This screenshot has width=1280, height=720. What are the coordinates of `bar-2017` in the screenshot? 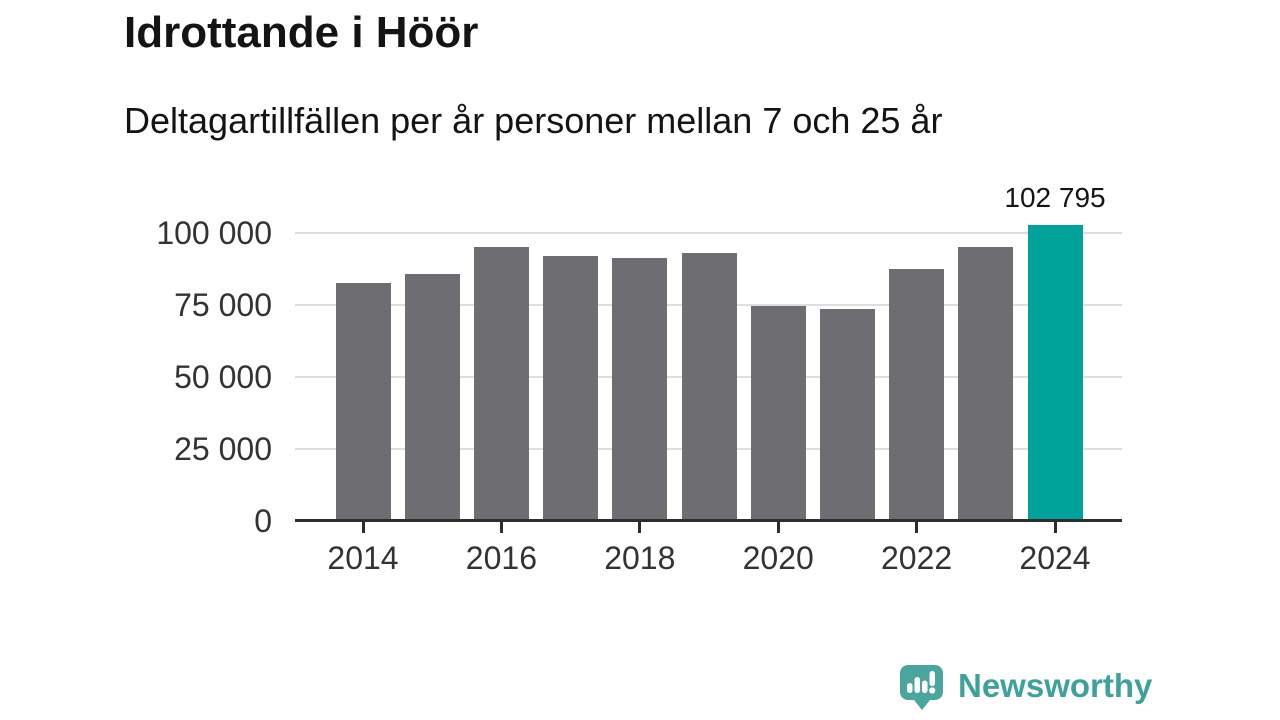 It's located at (571, 388).